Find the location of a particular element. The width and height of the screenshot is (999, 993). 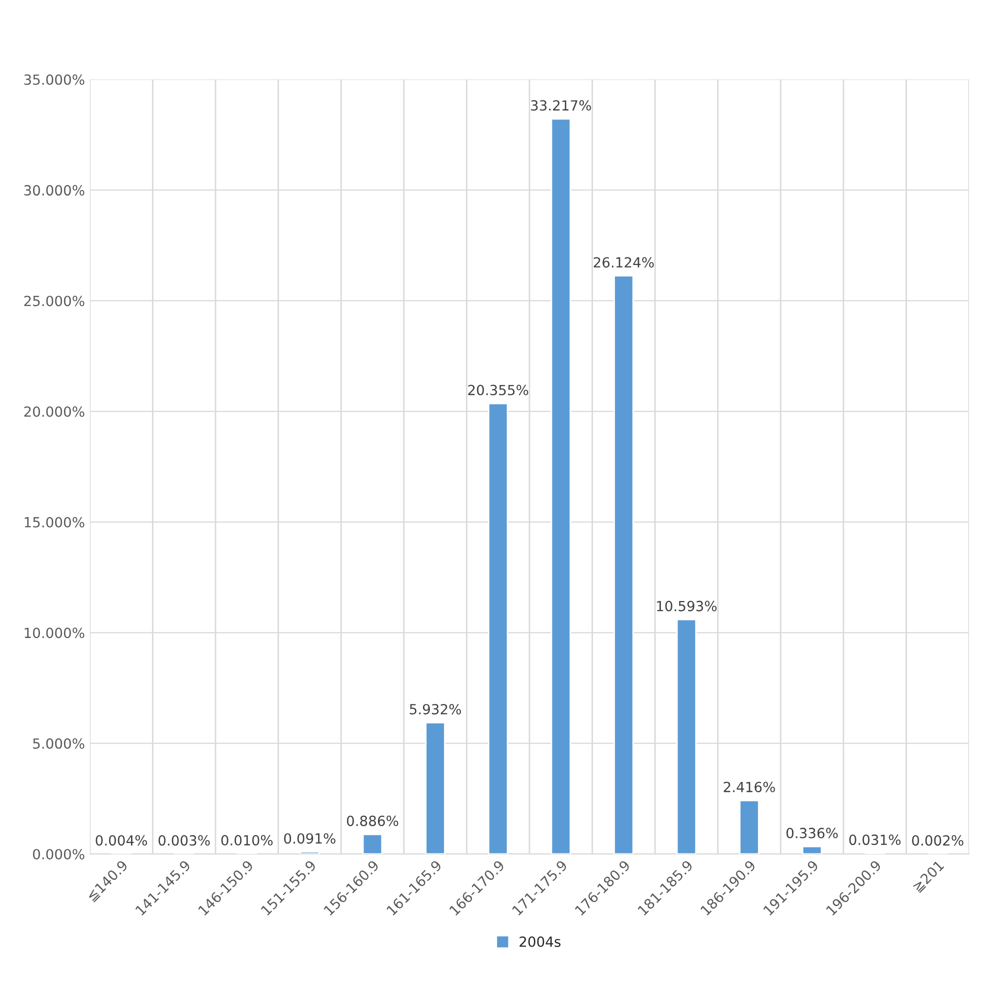

data-label: 2.416% is located at coordinates (749, 787).